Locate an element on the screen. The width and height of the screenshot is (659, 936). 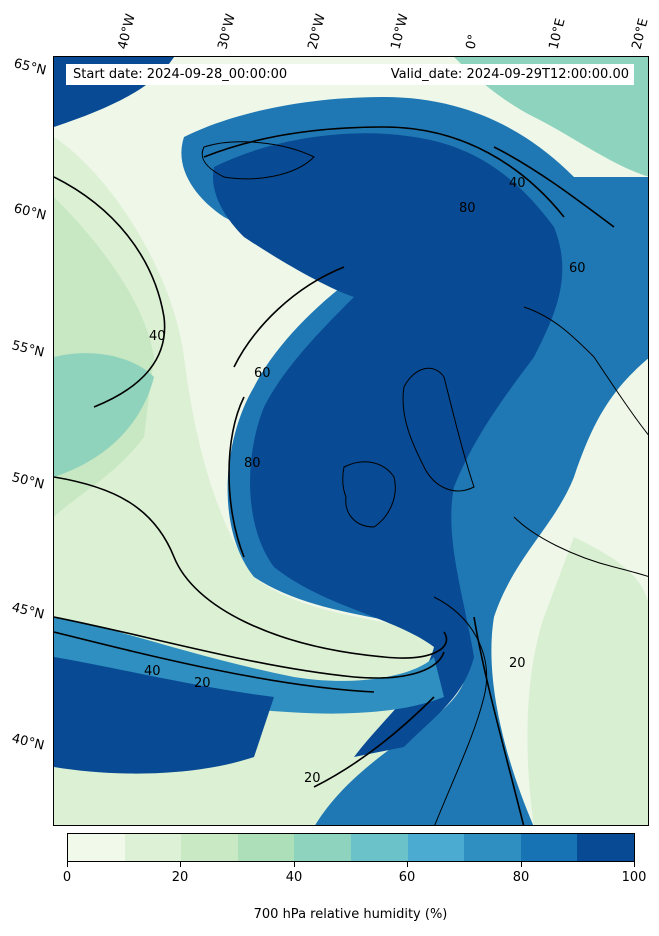
lon-label: 10°E is located at coordinates (557, 34).